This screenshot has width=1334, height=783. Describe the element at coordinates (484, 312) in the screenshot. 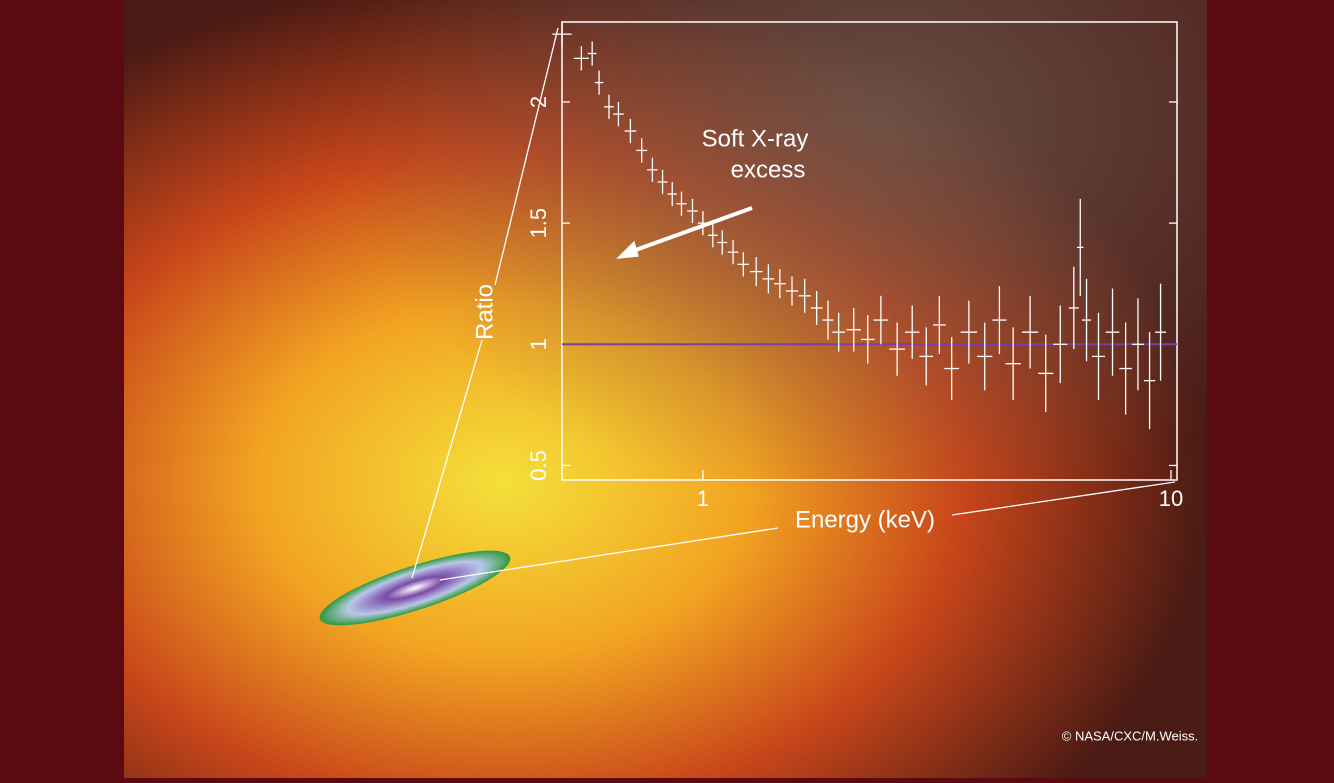

I see `y-axis-label: Ratio` at that location.